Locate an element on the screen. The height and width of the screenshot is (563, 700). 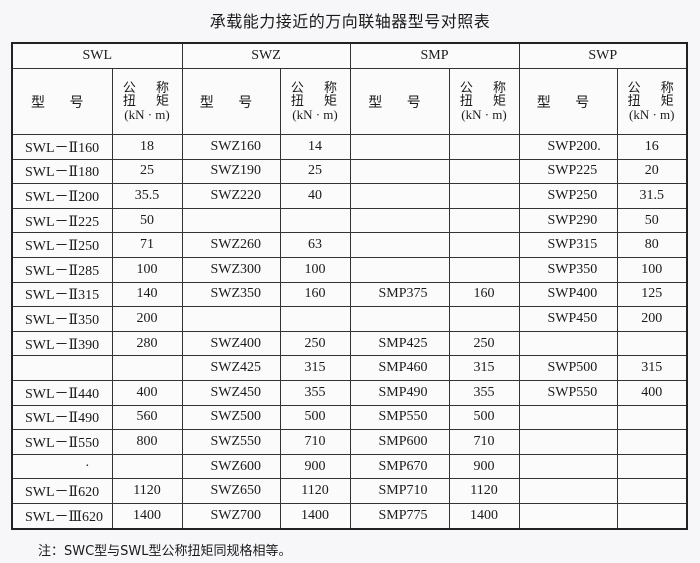
model-cell: SMP460 is located at coordinates (399, 368).